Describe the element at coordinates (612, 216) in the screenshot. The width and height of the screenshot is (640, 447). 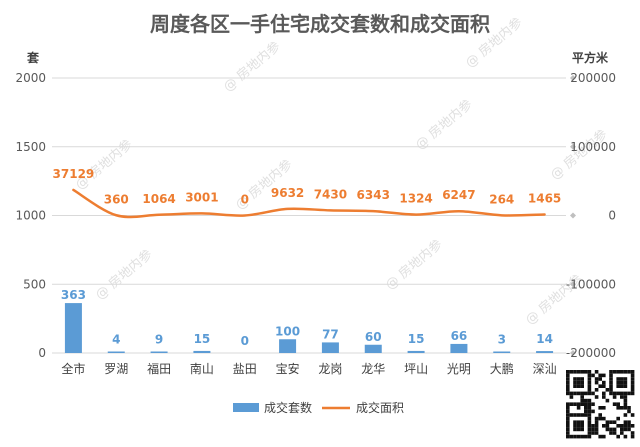
I see `right-tick-label: 0` at that location.